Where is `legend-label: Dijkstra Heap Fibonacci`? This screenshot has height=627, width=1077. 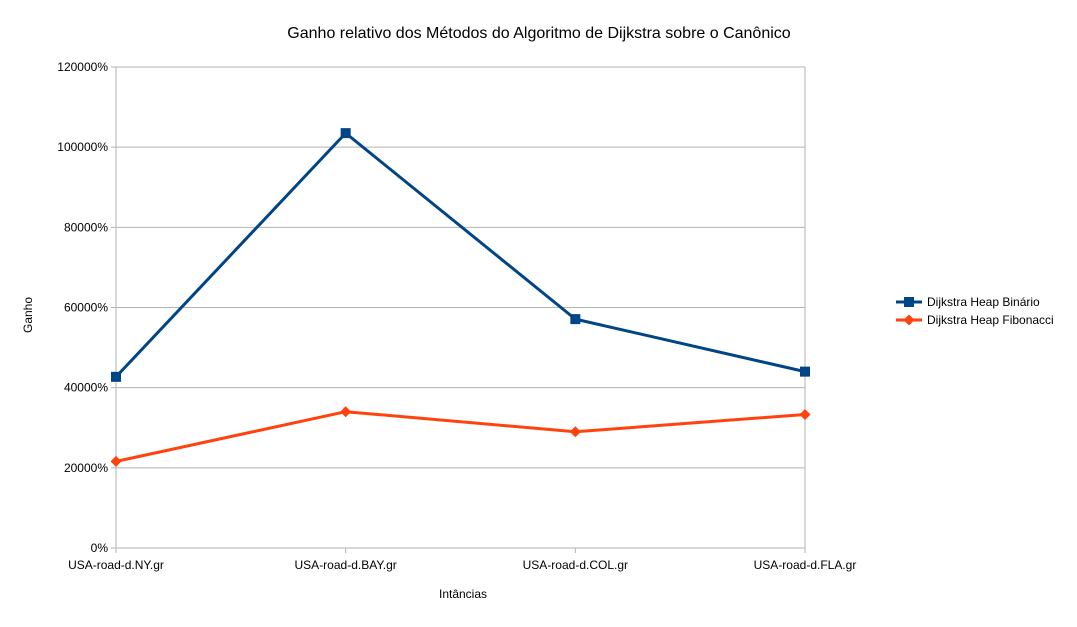 legend-label: Dijkstra Heap Fibonacci is located at coordinates (990, 320).